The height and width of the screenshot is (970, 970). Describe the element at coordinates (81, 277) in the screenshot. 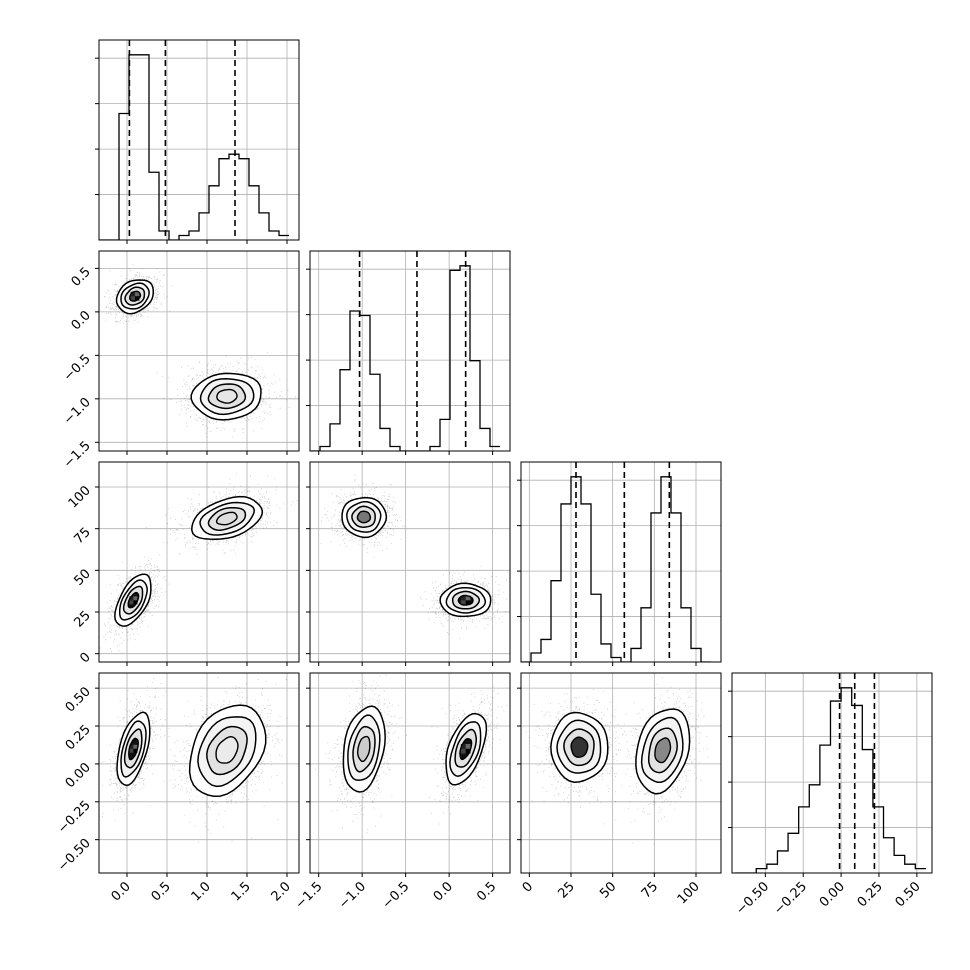

I see `y-tick-label: 0.5` at that location.